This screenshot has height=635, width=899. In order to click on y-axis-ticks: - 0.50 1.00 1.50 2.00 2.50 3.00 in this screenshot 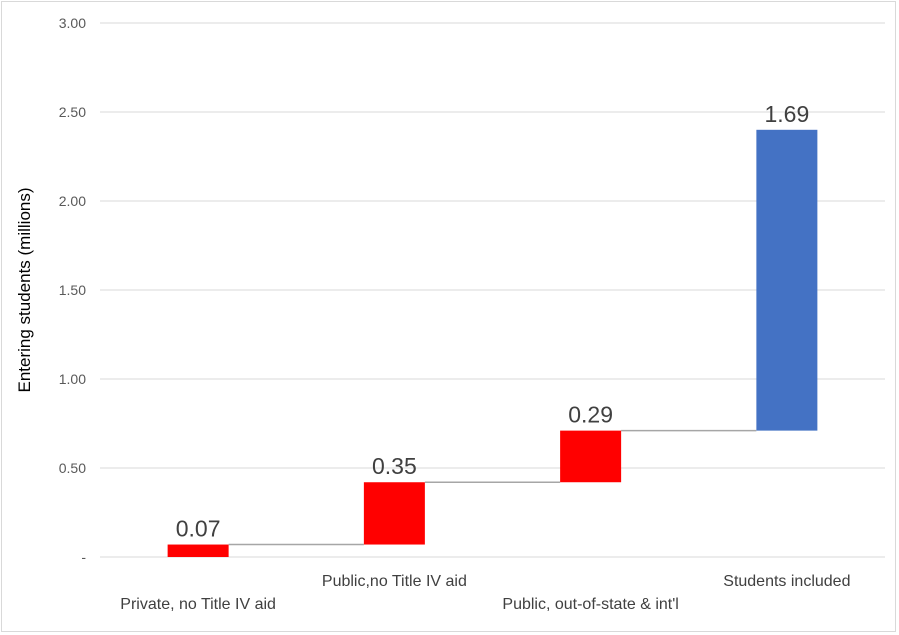, I will do `click(73, 290)`.